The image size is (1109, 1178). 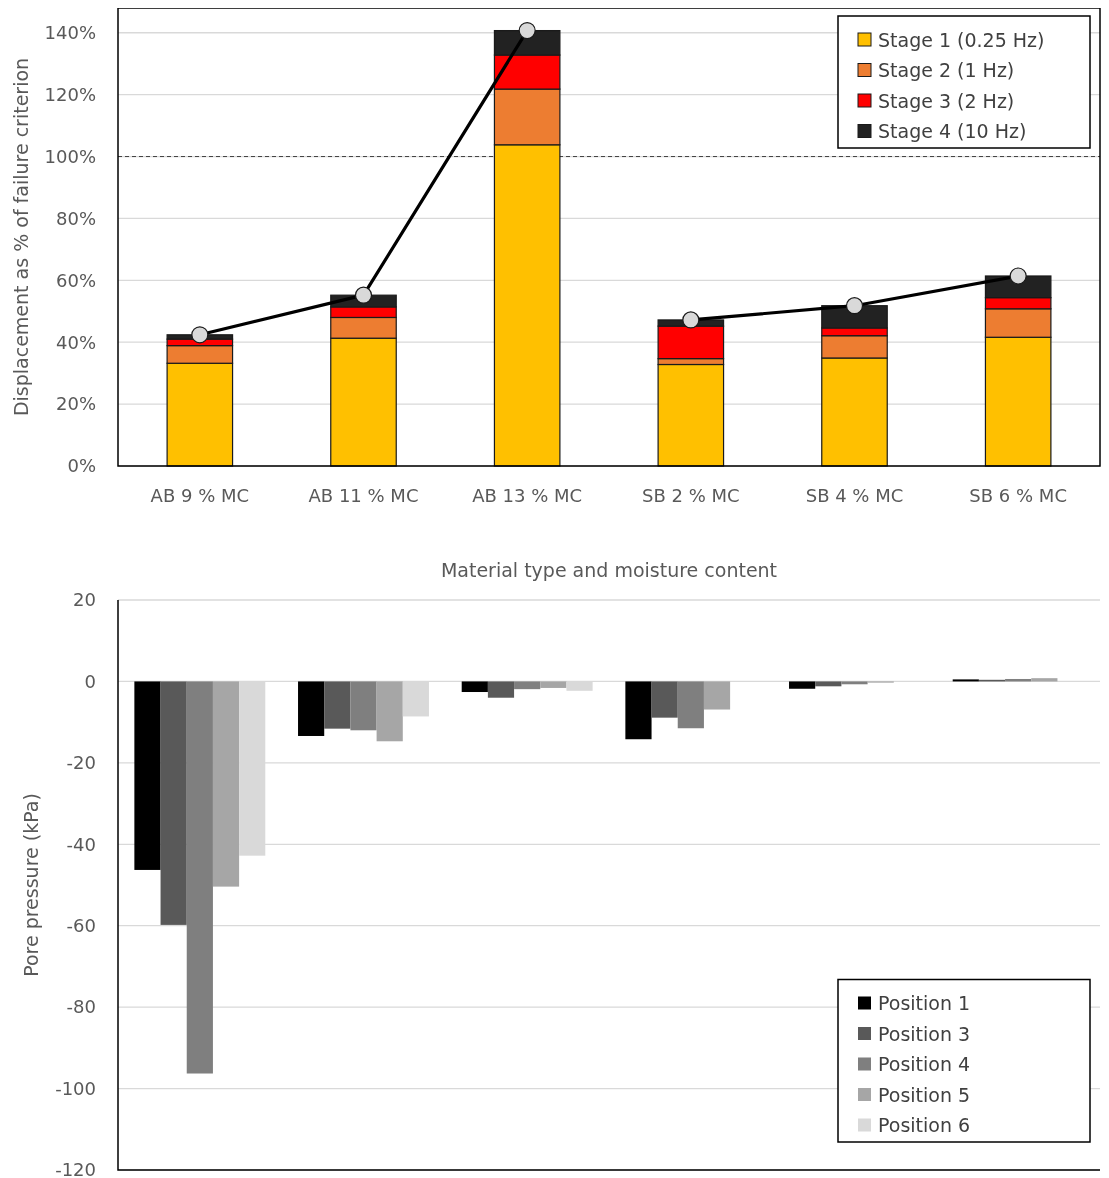 I want to click on y-tick-label: 60%, so click(x=75, y=280).